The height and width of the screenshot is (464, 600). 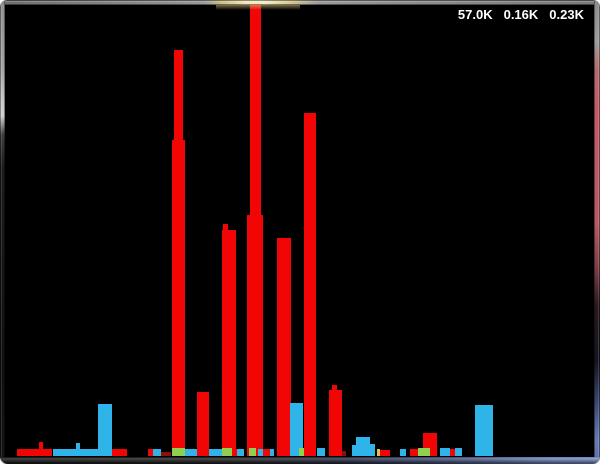 What do you see at coordinates (475, 14) in the screenshot?
I see `readout-value-1: 57.0K` at bounding box center [475, 14].